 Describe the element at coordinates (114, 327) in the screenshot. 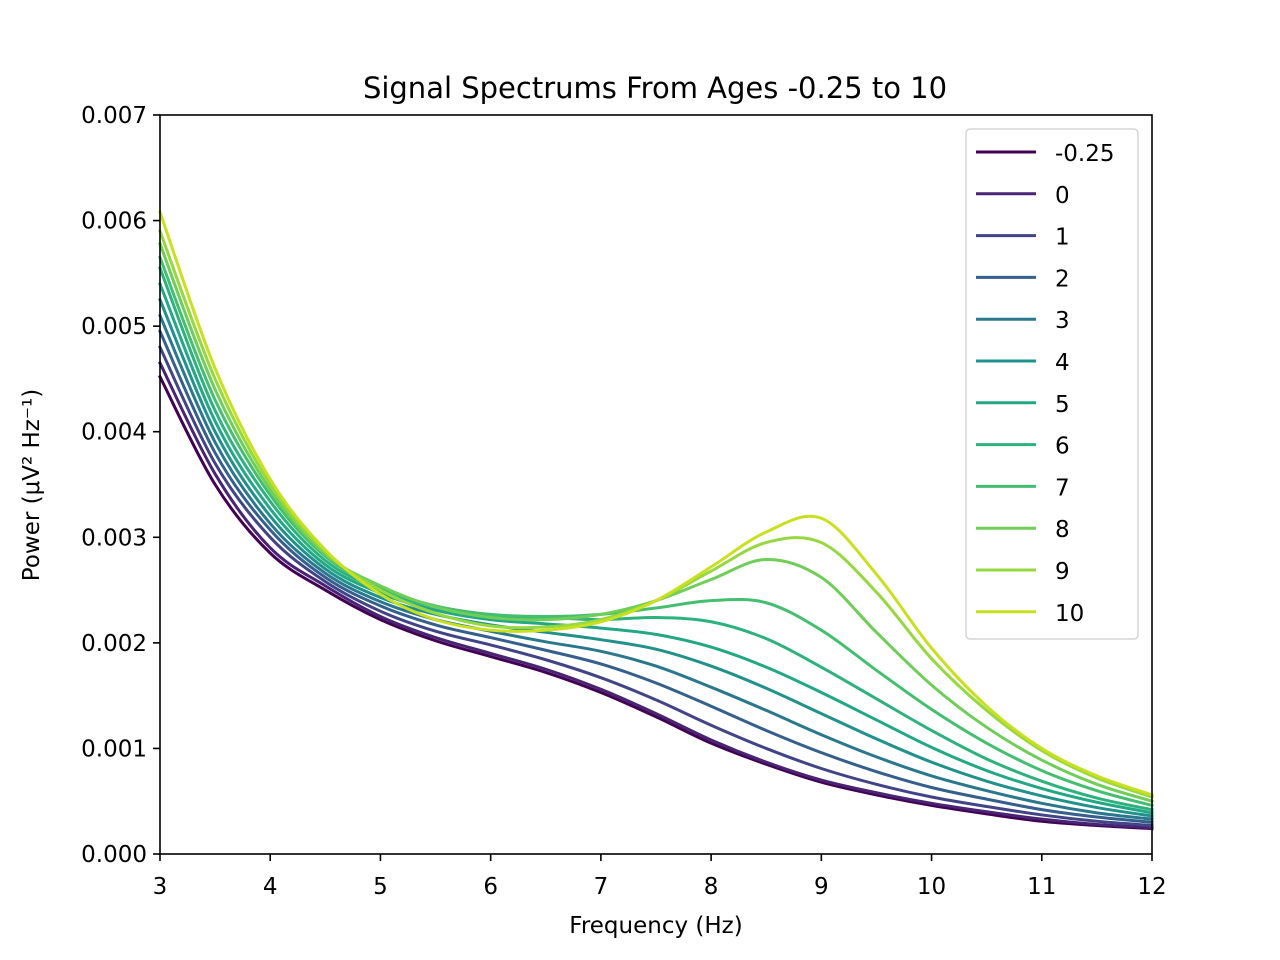

I see `y-tick-label: 0.005` at that location.